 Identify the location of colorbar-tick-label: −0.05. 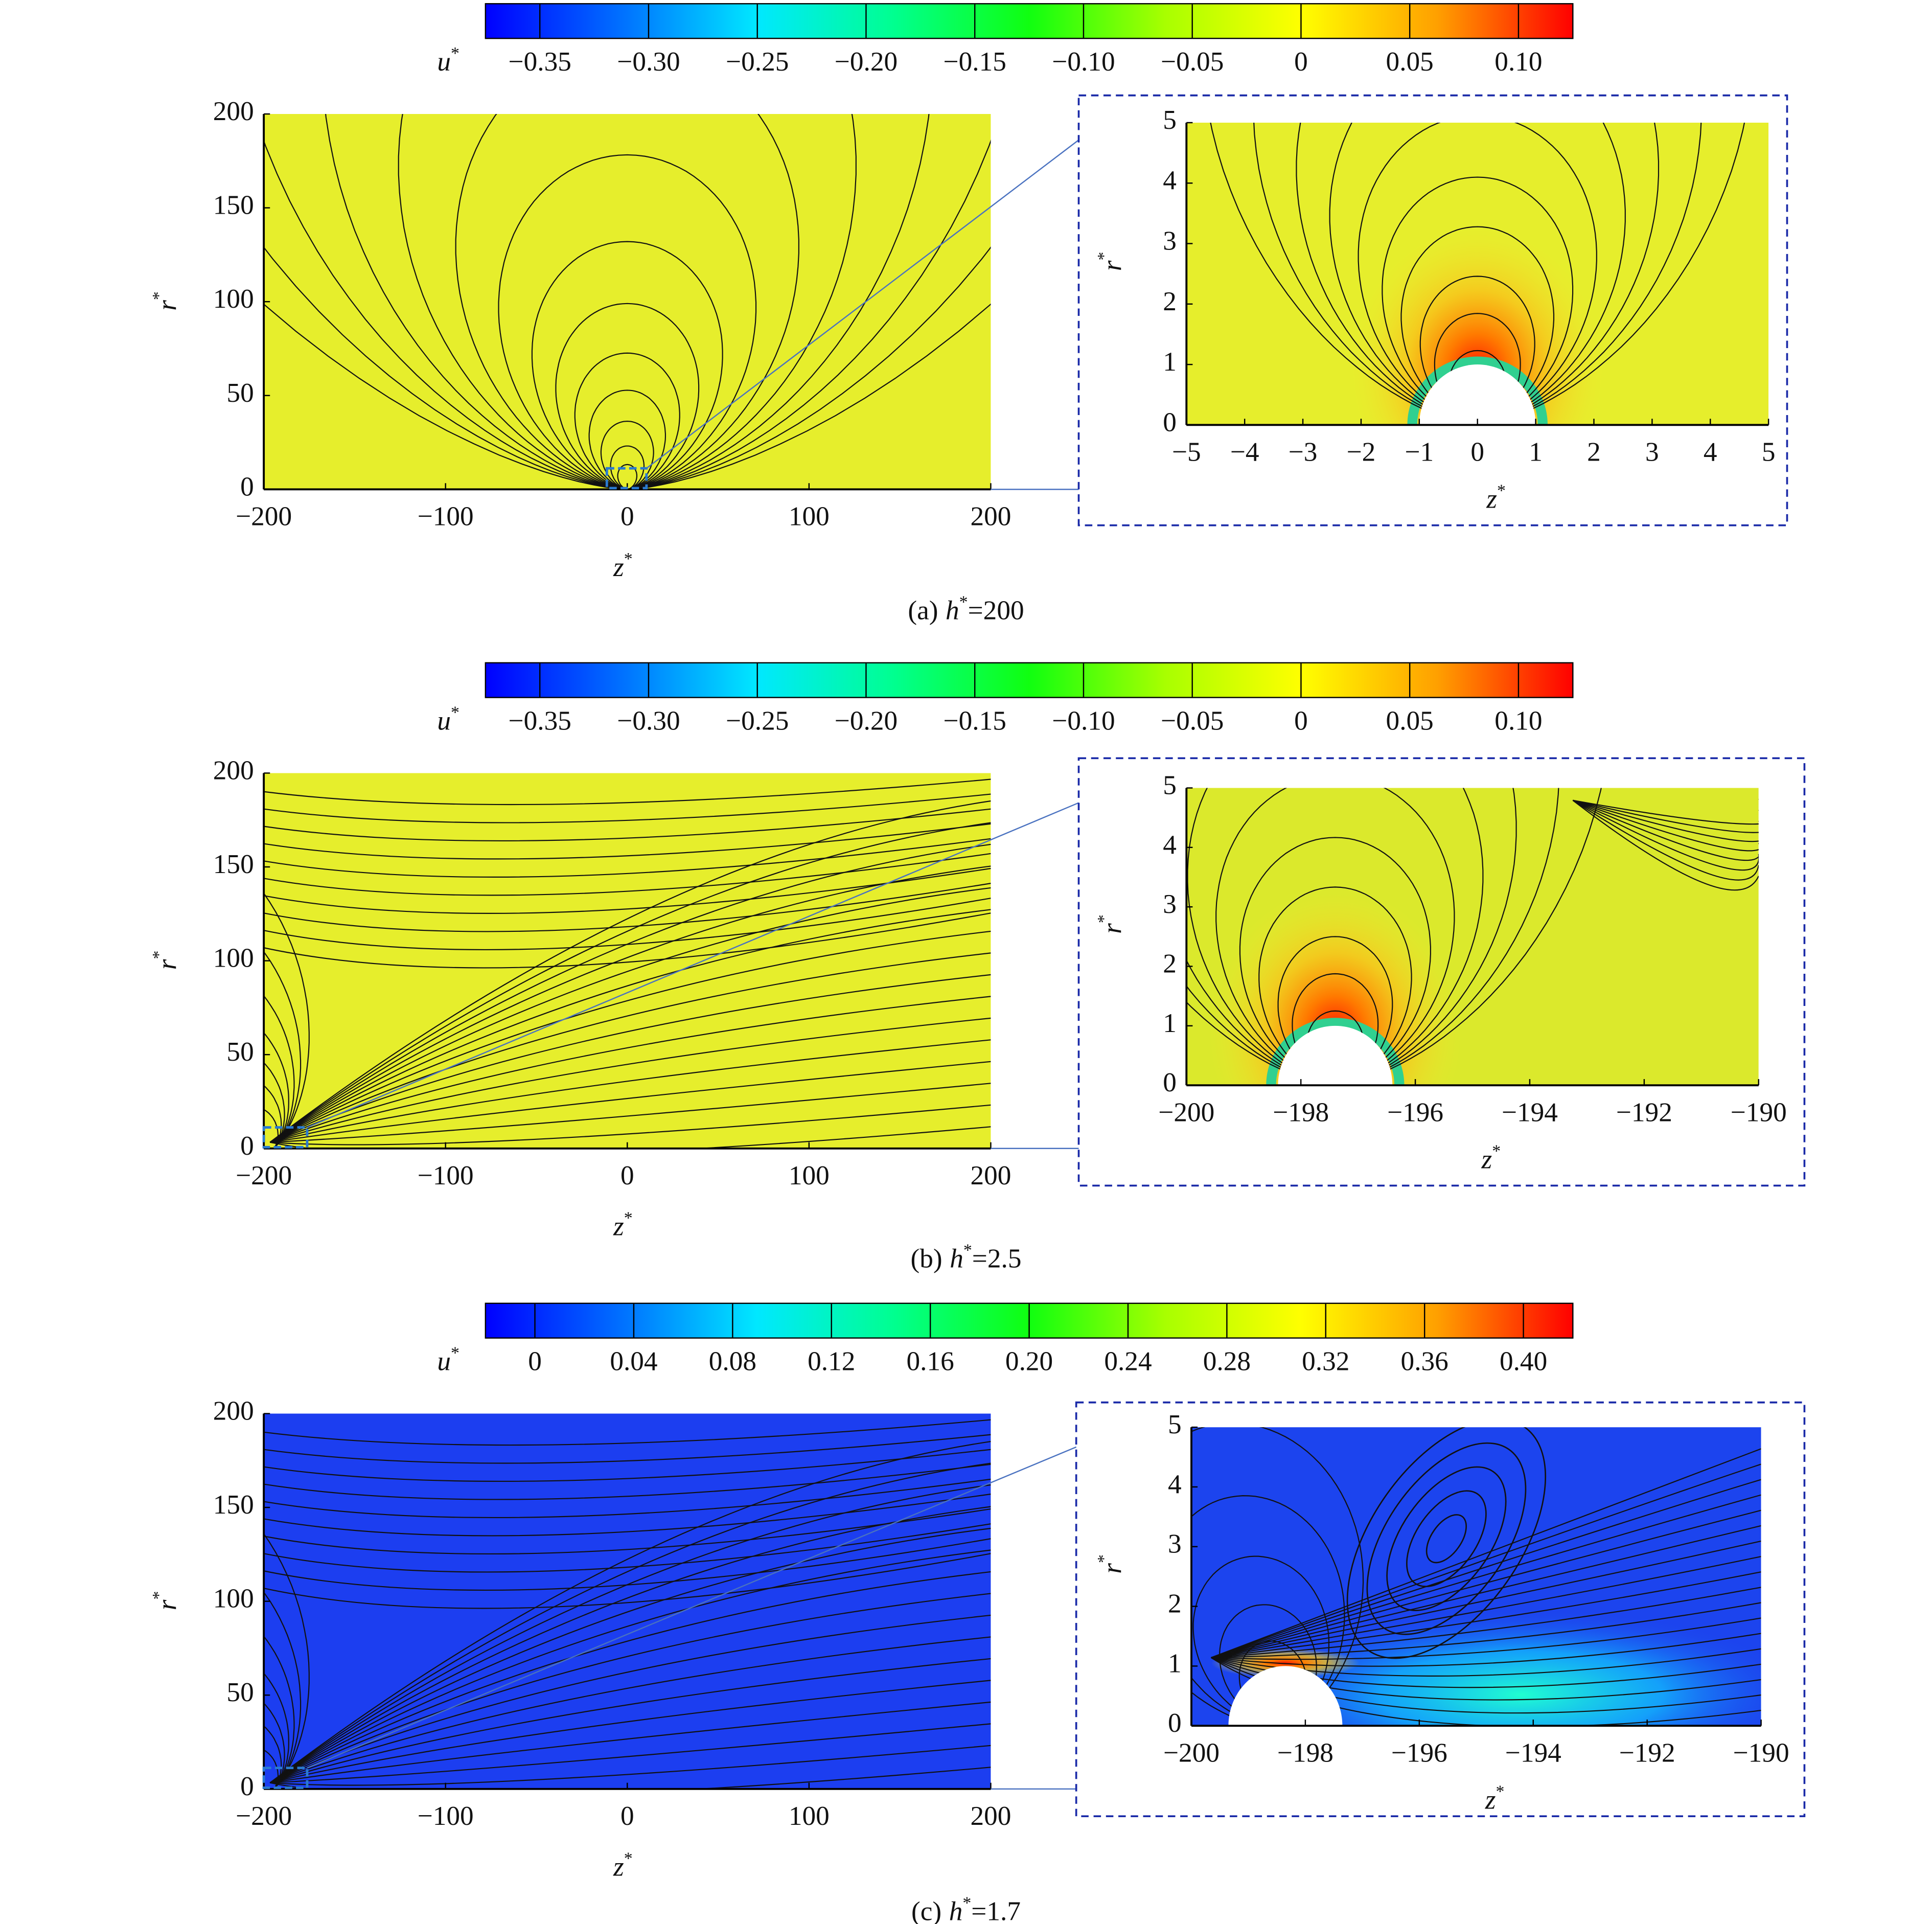
(1192, 61).